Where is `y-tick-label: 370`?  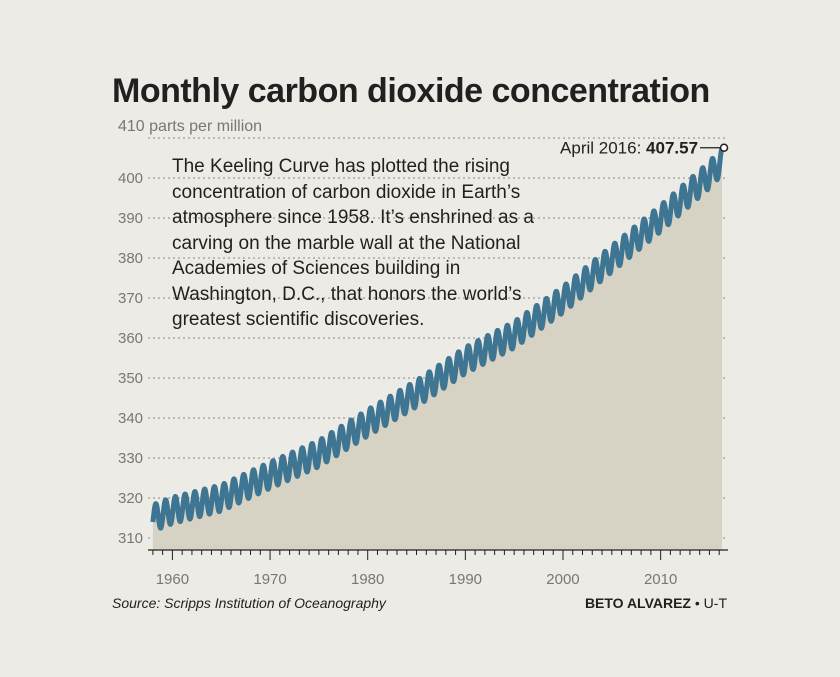
y-tick-label: 370 is located at coordinates (130, 298).